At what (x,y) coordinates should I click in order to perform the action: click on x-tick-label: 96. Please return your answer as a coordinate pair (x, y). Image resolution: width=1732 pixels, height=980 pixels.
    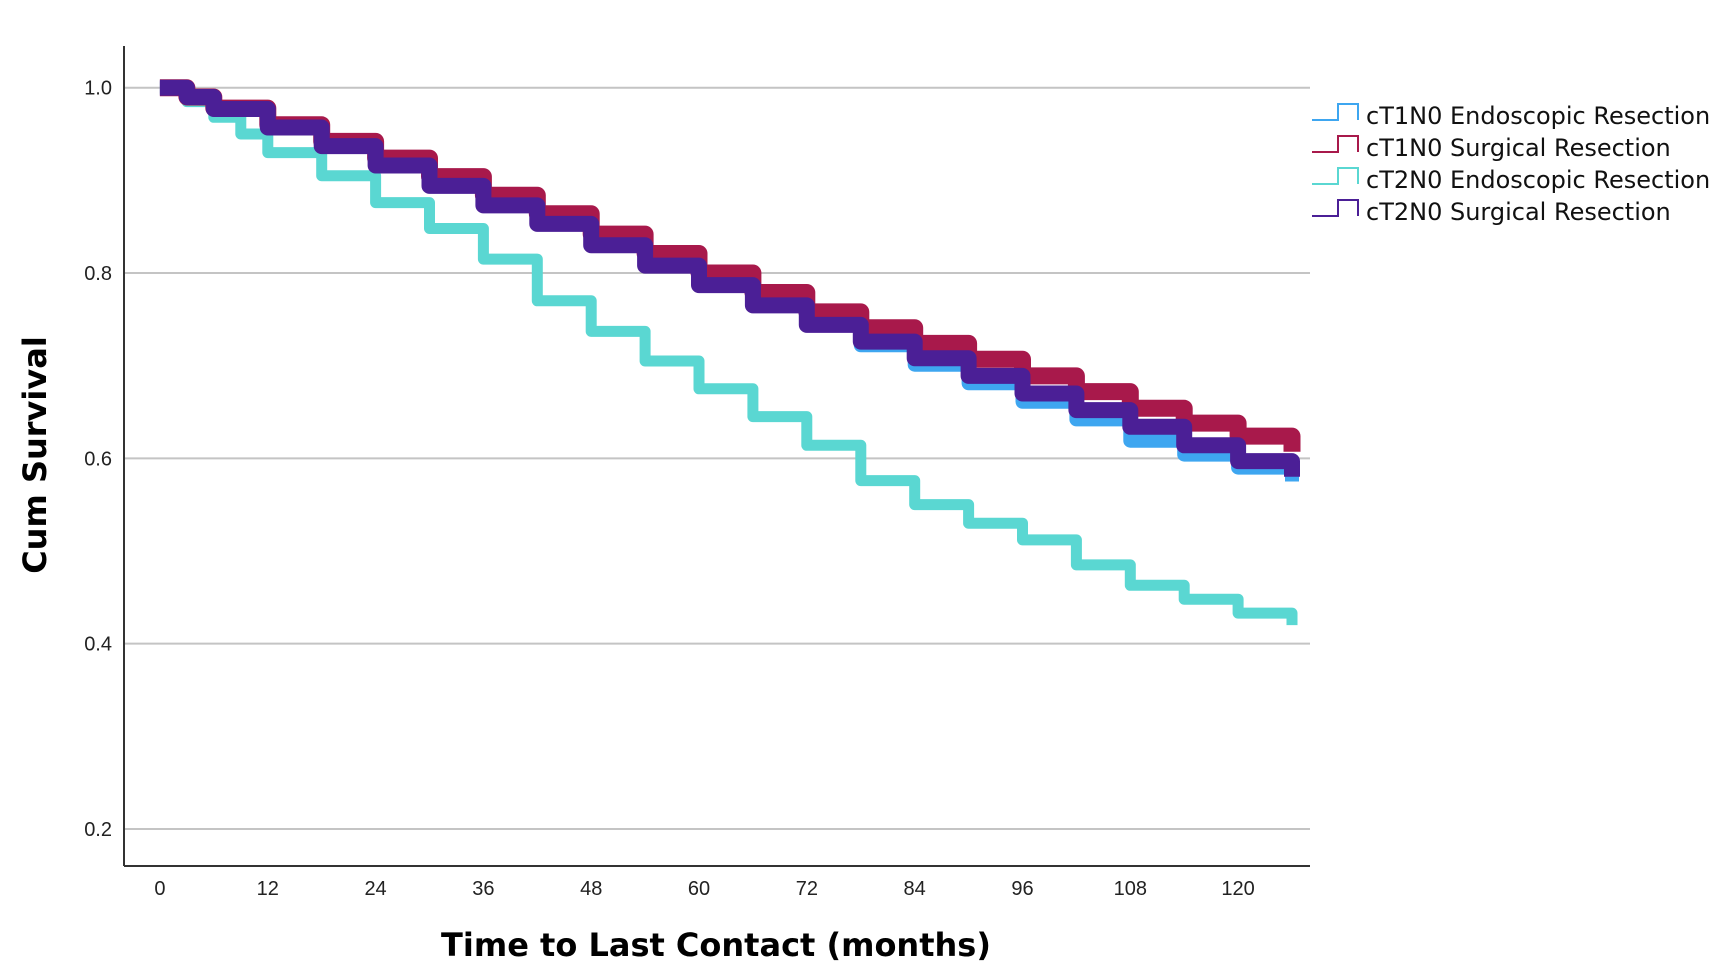
    Looking at the image, I should click on (1022, 889).